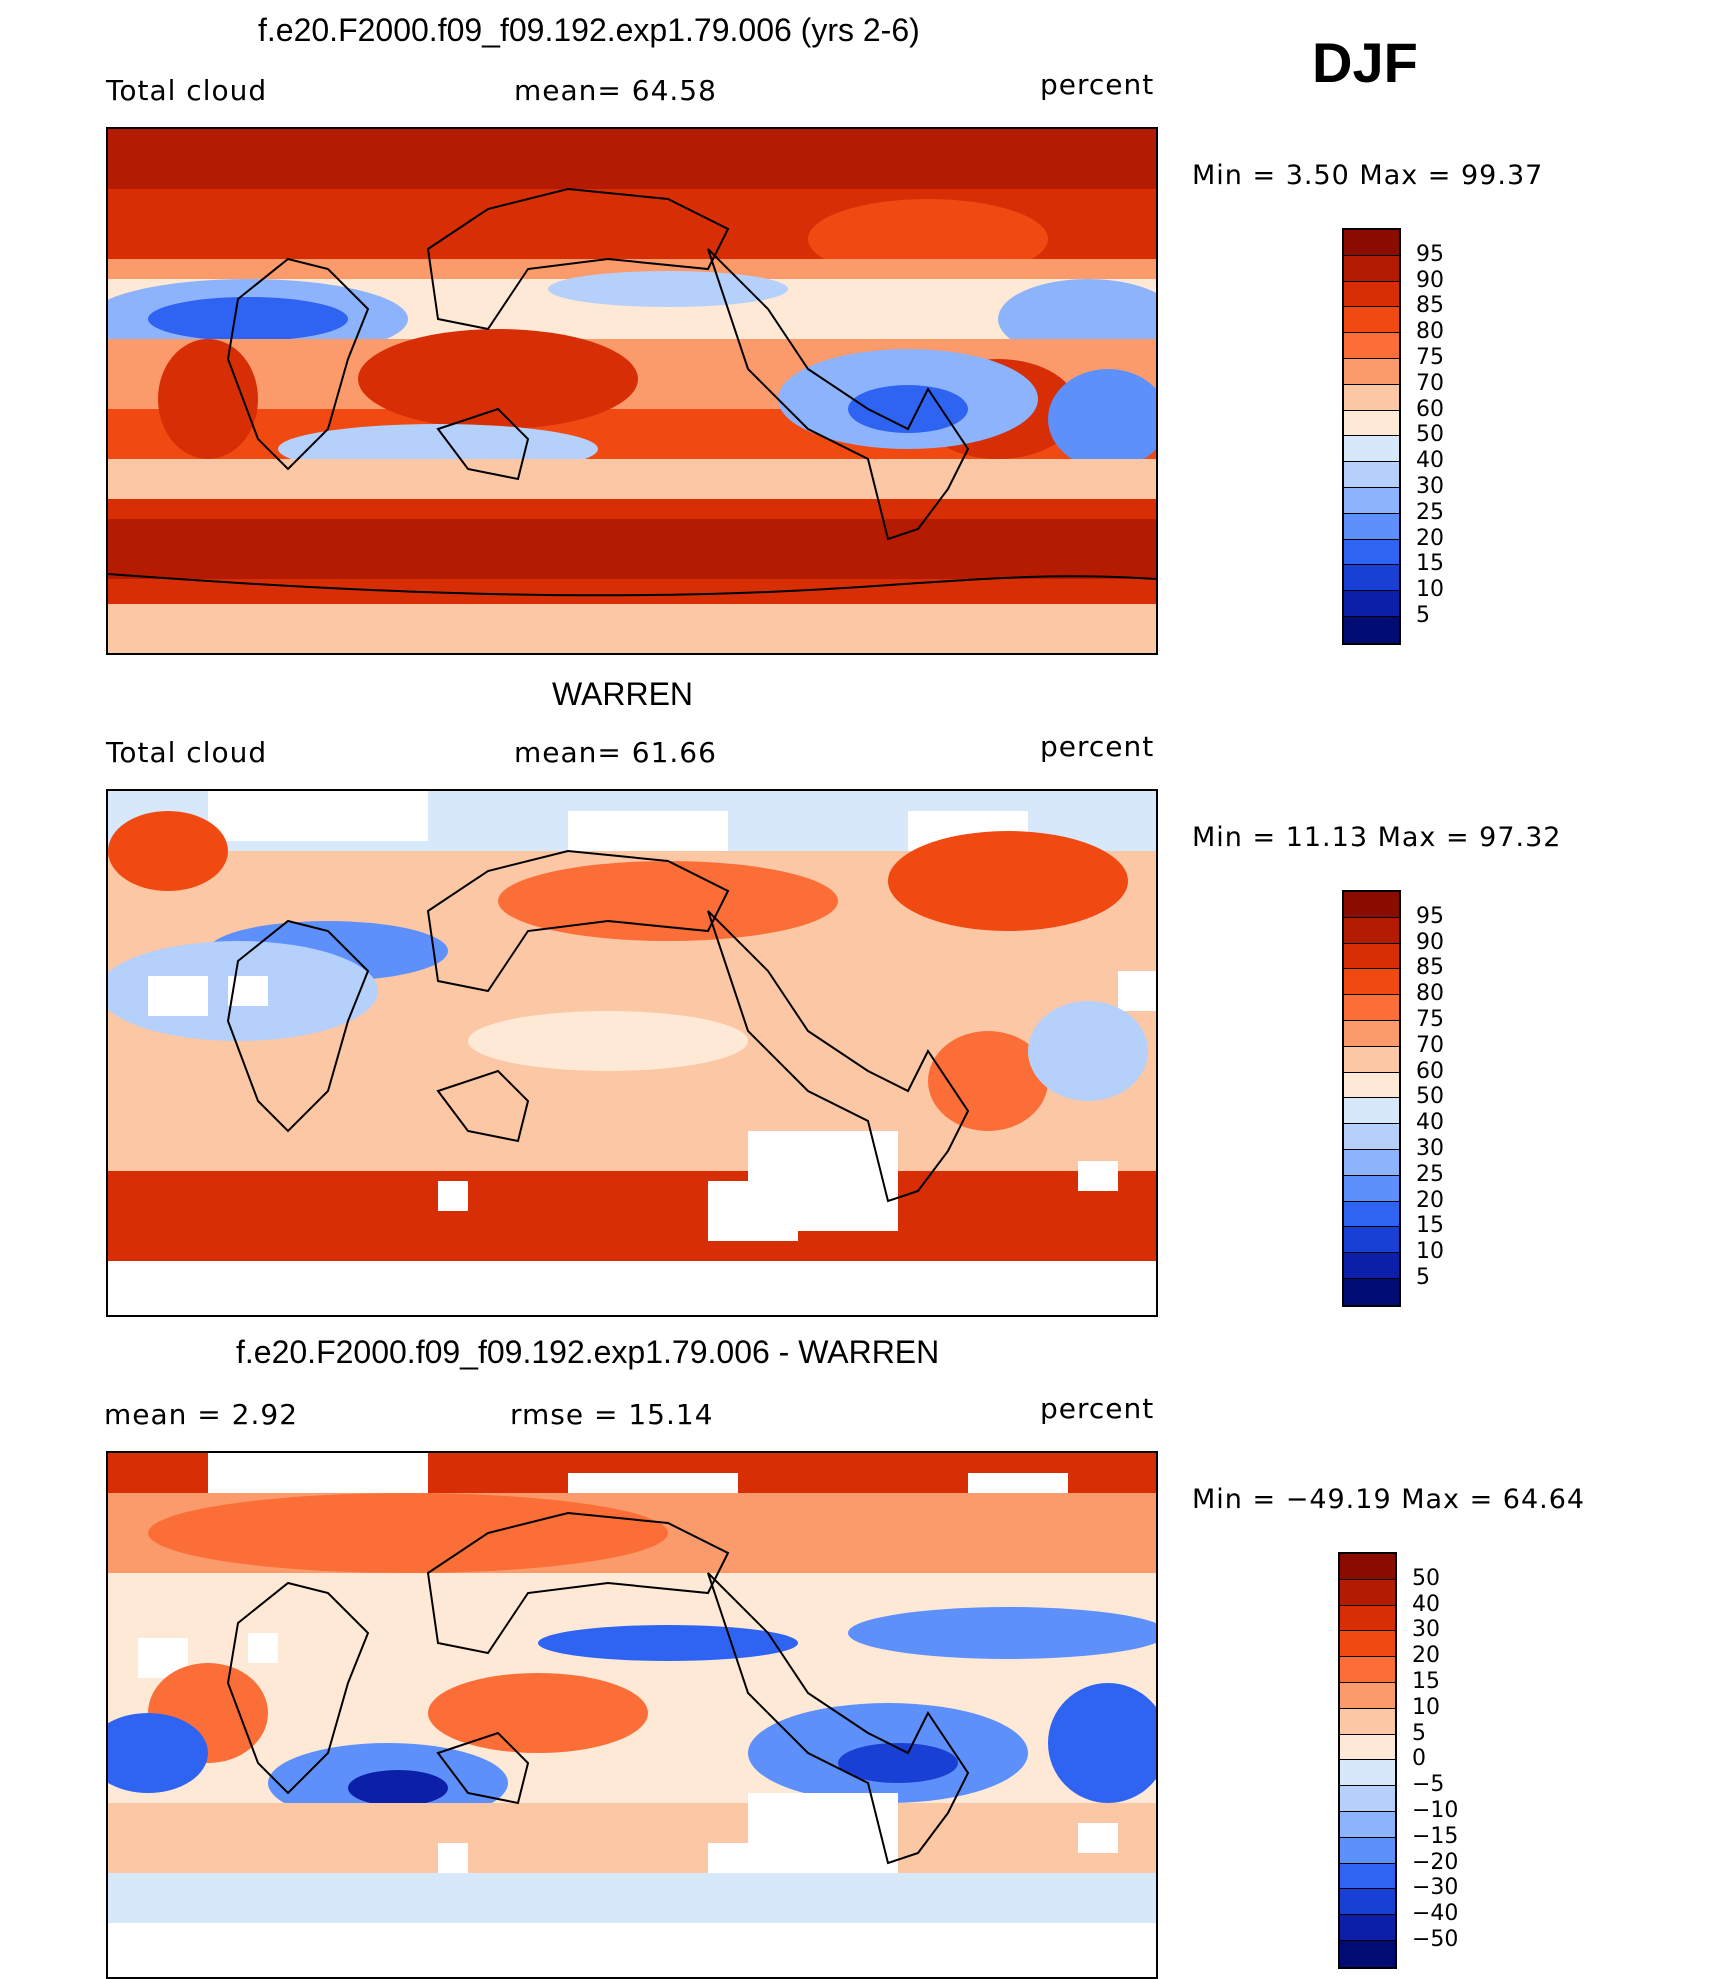 This screenshot has height=1979, width=1710. I want to click on panel-1-colorbar-label: 10, so click(1430, 590).